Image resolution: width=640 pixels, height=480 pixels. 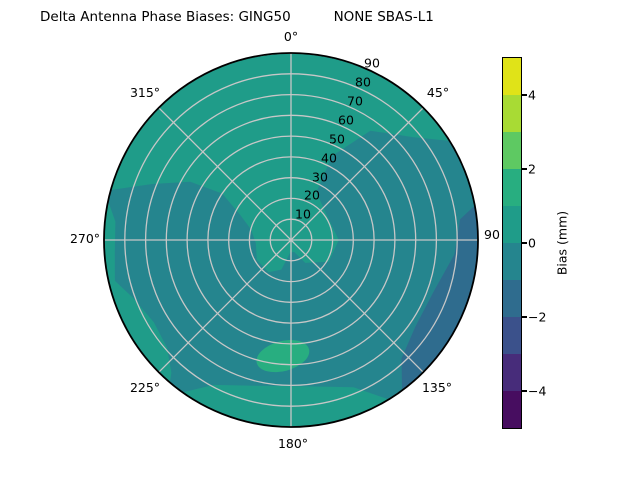 I want to click on radial-label-70: 70, so click(x=355, y=101).